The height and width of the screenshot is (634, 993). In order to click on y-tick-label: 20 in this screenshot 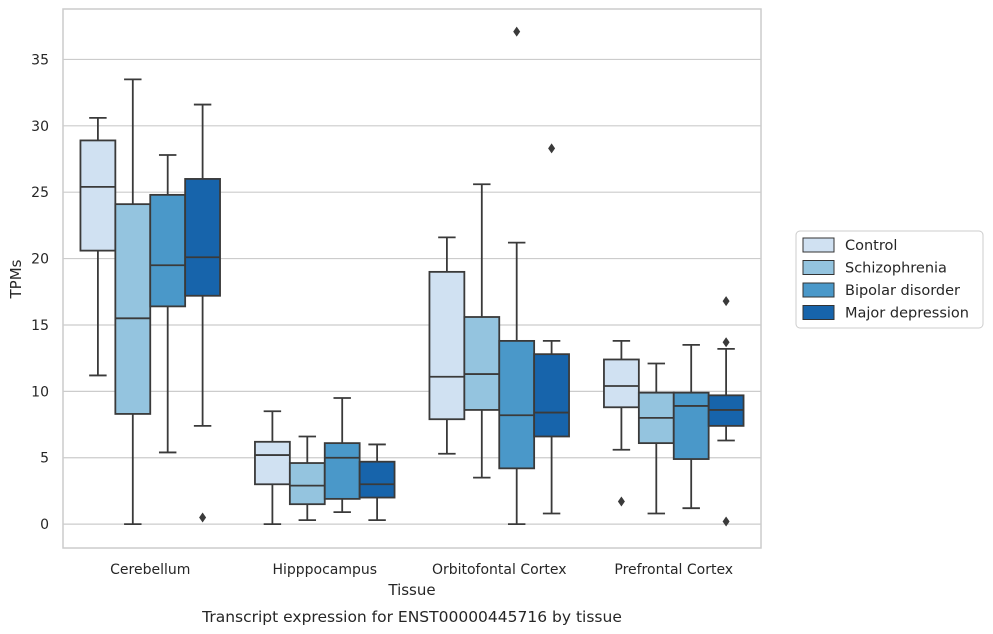, I will do `click(40, 260)`.